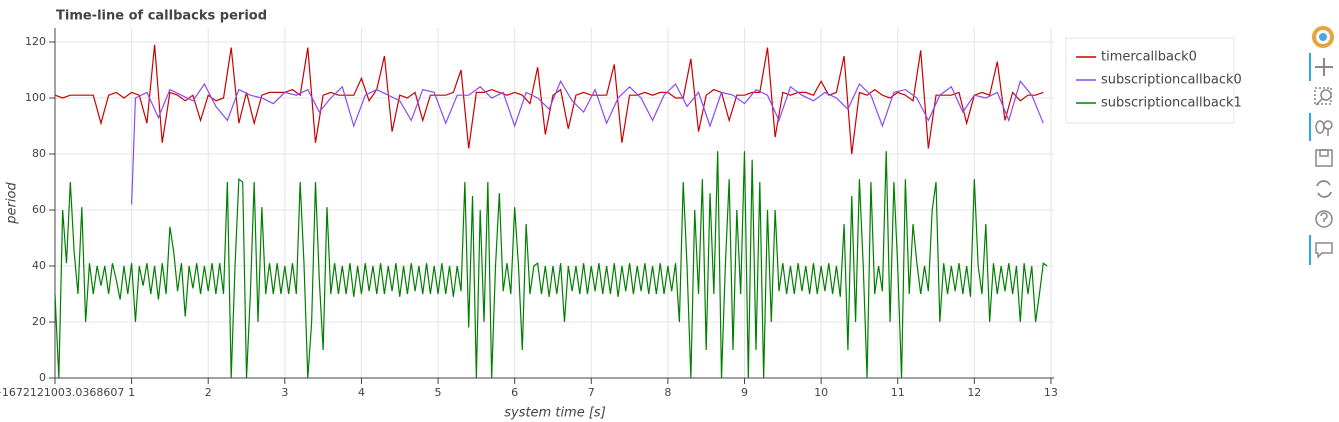 The height and width of the screenshot is (422, 1339). Describe the element at coordinates (1324, 128) in the screenshot. I see `wheel-zoom-tool` at that location.